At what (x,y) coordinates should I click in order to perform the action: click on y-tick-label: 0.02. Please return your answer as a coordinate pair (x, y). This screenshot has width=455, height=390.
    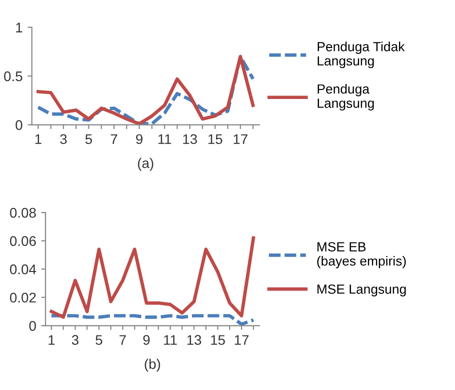
    Looking at the image, I should click on (23, 297).